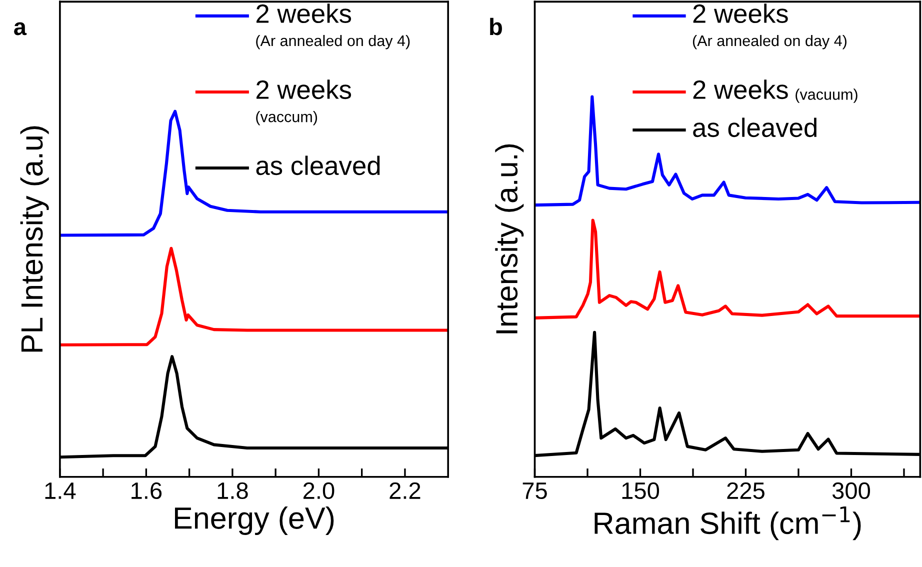 The image size is (922, 567). I want to click on x-axis-title: Energy (eV), so click(254, 520).